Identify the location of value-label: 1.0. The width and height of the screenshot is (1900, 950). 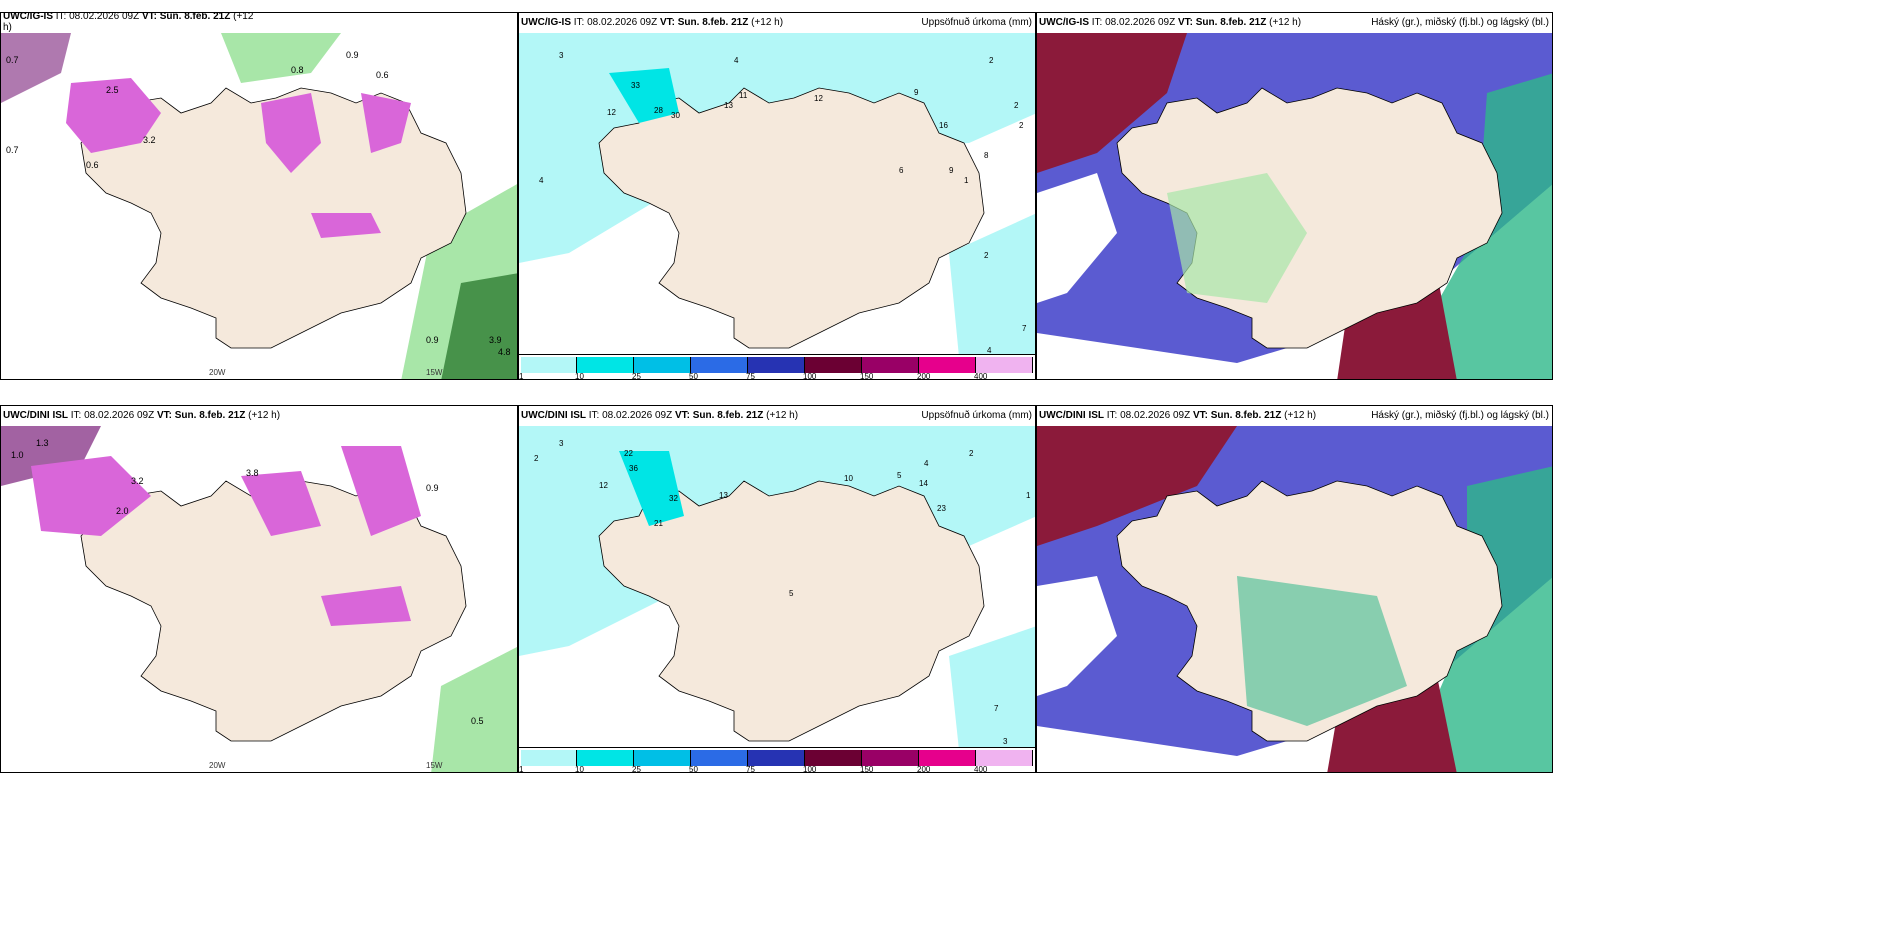
(17, 455).